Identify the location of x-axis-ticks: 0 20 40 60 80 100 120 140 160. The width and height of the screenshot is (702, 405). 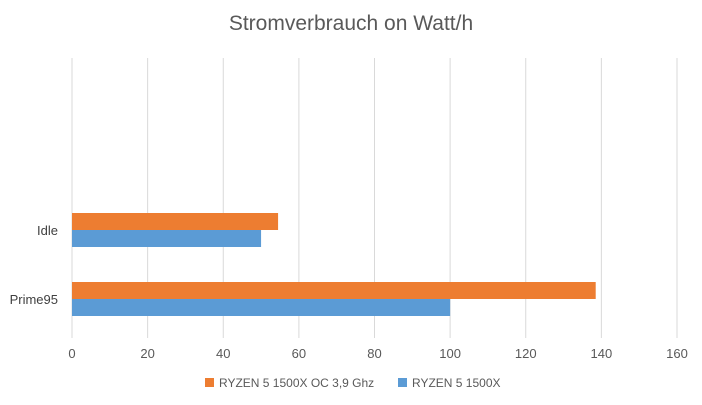
(377, 353).